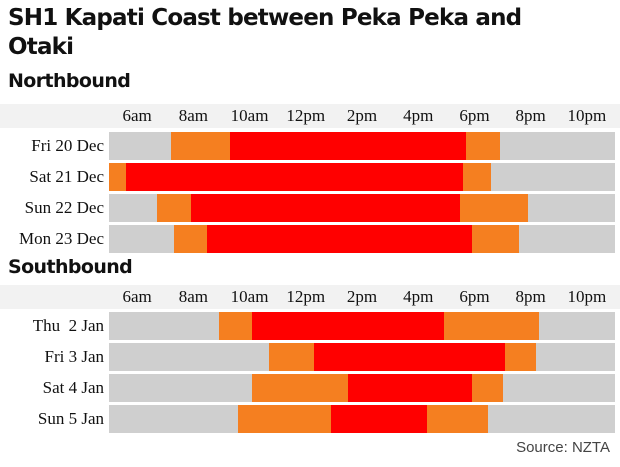 Image resolution: width=620 pixels, height=467 pixels. Describe the element at coordinates (66, 176) in the screenshot. I see `north-row-label: Sat 21 Dec` at that location.